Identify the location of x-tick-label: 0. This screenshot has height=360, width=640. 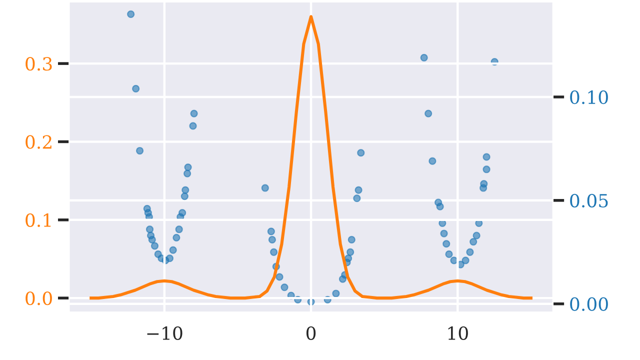
(311, 333).